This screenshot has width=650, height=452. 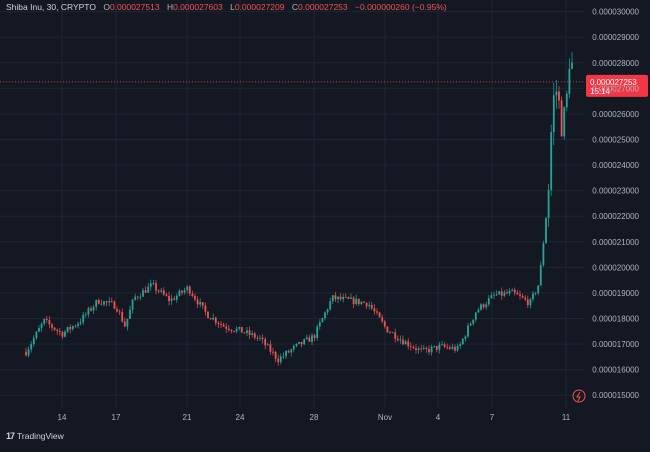 I want to click on change-value: −0.000000260 (−0.95%), so click(x=401, y=7).